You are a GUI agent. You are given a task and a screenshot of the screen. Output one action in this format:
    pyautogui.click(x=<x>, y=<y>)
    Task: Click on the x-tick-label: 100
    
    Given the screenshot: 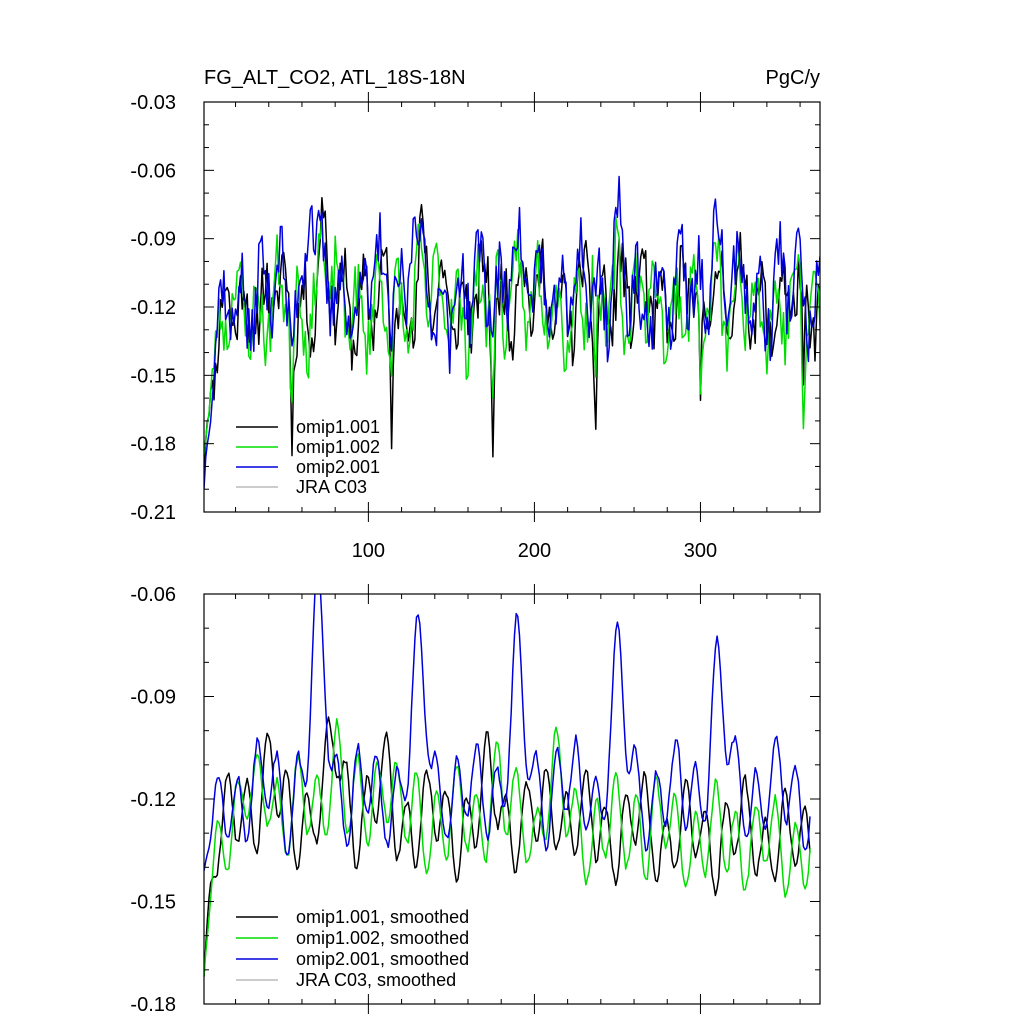 What is the action you would take?
    pyautogui.click(x=368, y=551)
    